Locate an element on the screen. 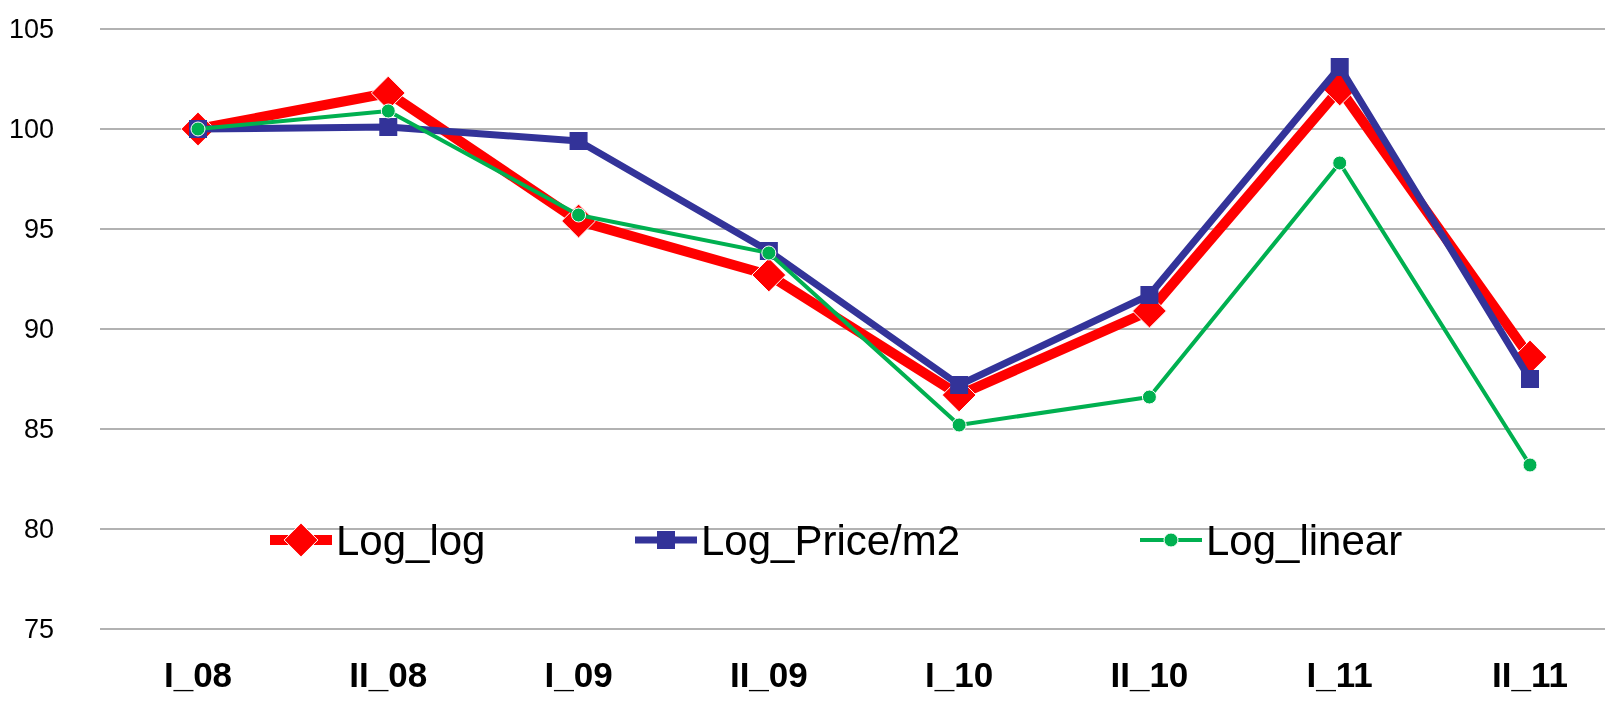 This screenshot has height=708, width=1610. x-tick-label: I_09 is located at coordinates (578, 674).